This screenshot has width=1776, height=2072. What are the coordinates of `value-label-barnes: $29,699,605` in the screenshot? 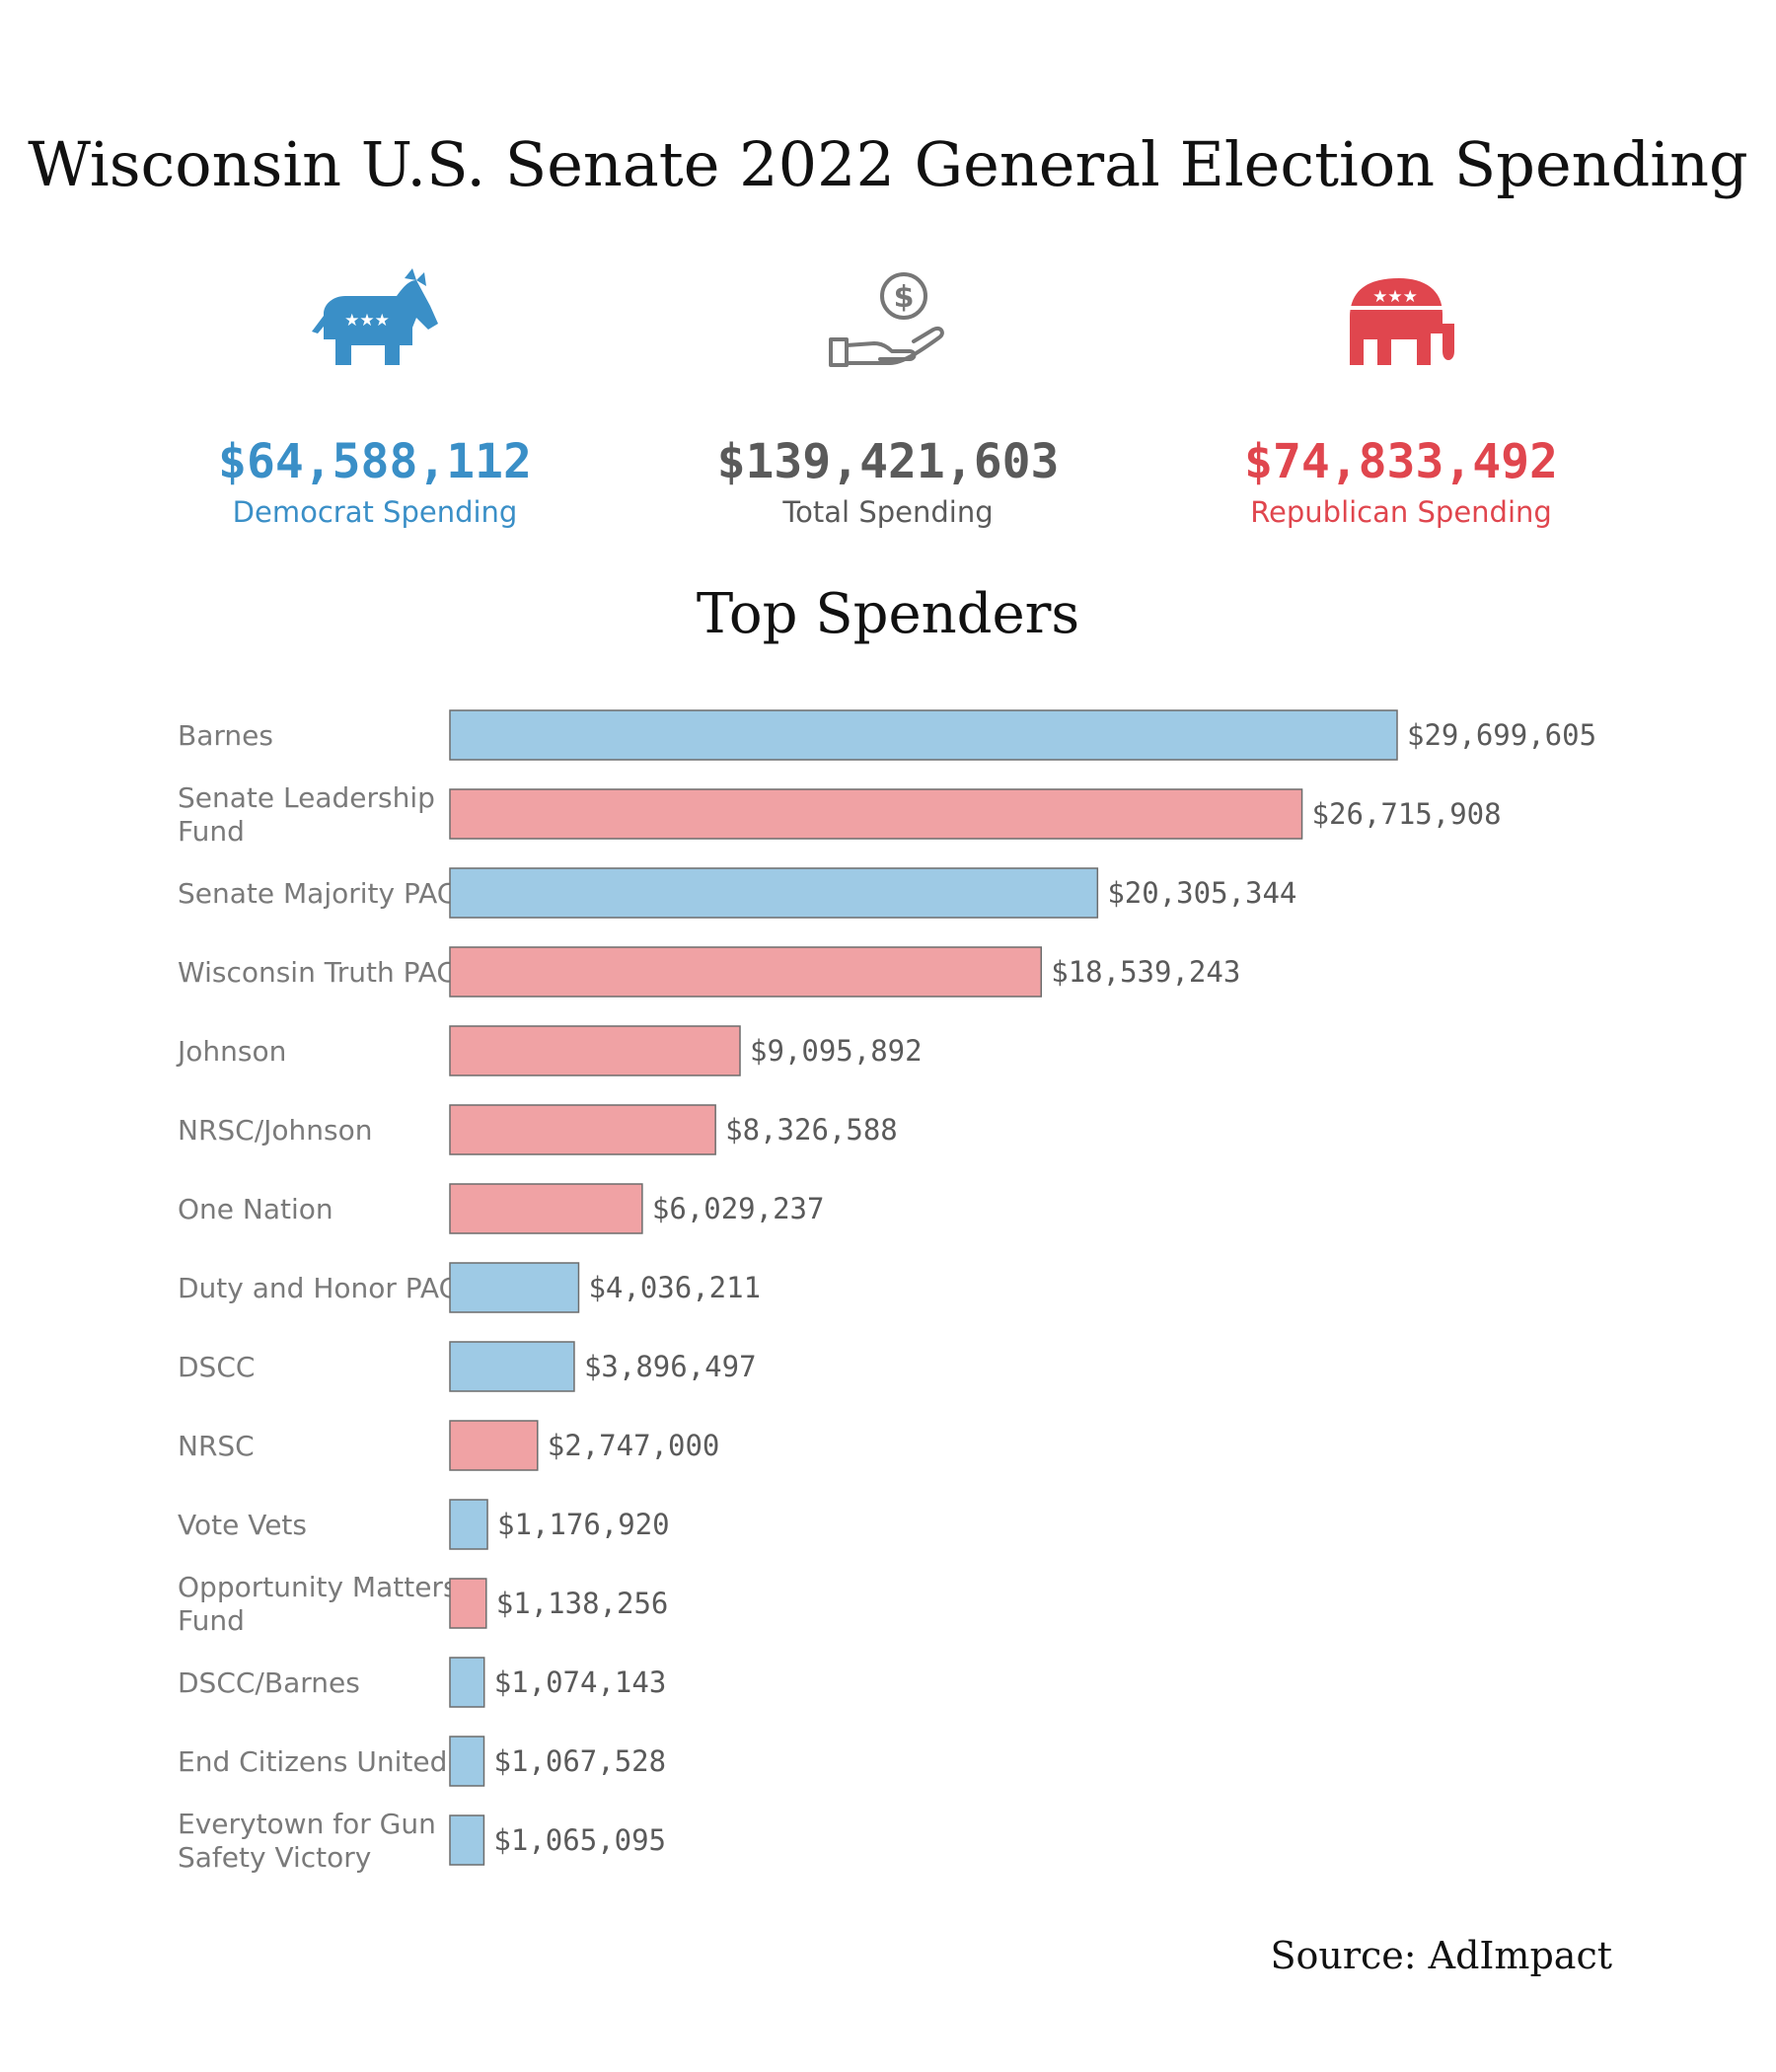 It's located at (1502, 735).